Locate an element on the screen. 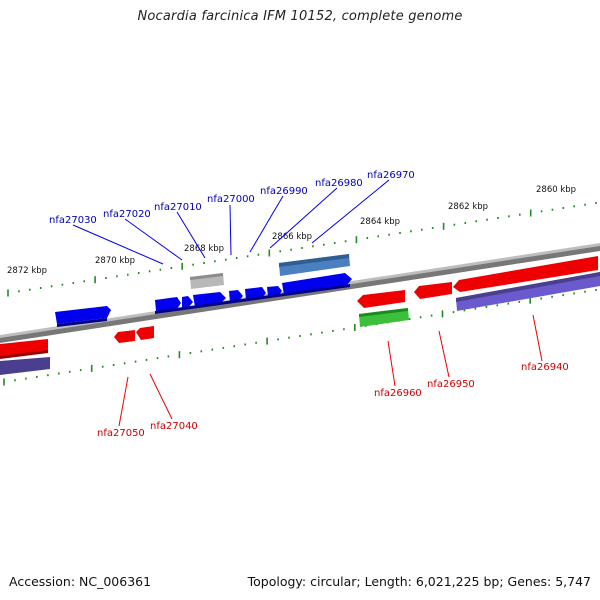 This screenshot has width=600, height=600. ruler-label-2870: 2870 kbp is located at coordinates (115, 261).